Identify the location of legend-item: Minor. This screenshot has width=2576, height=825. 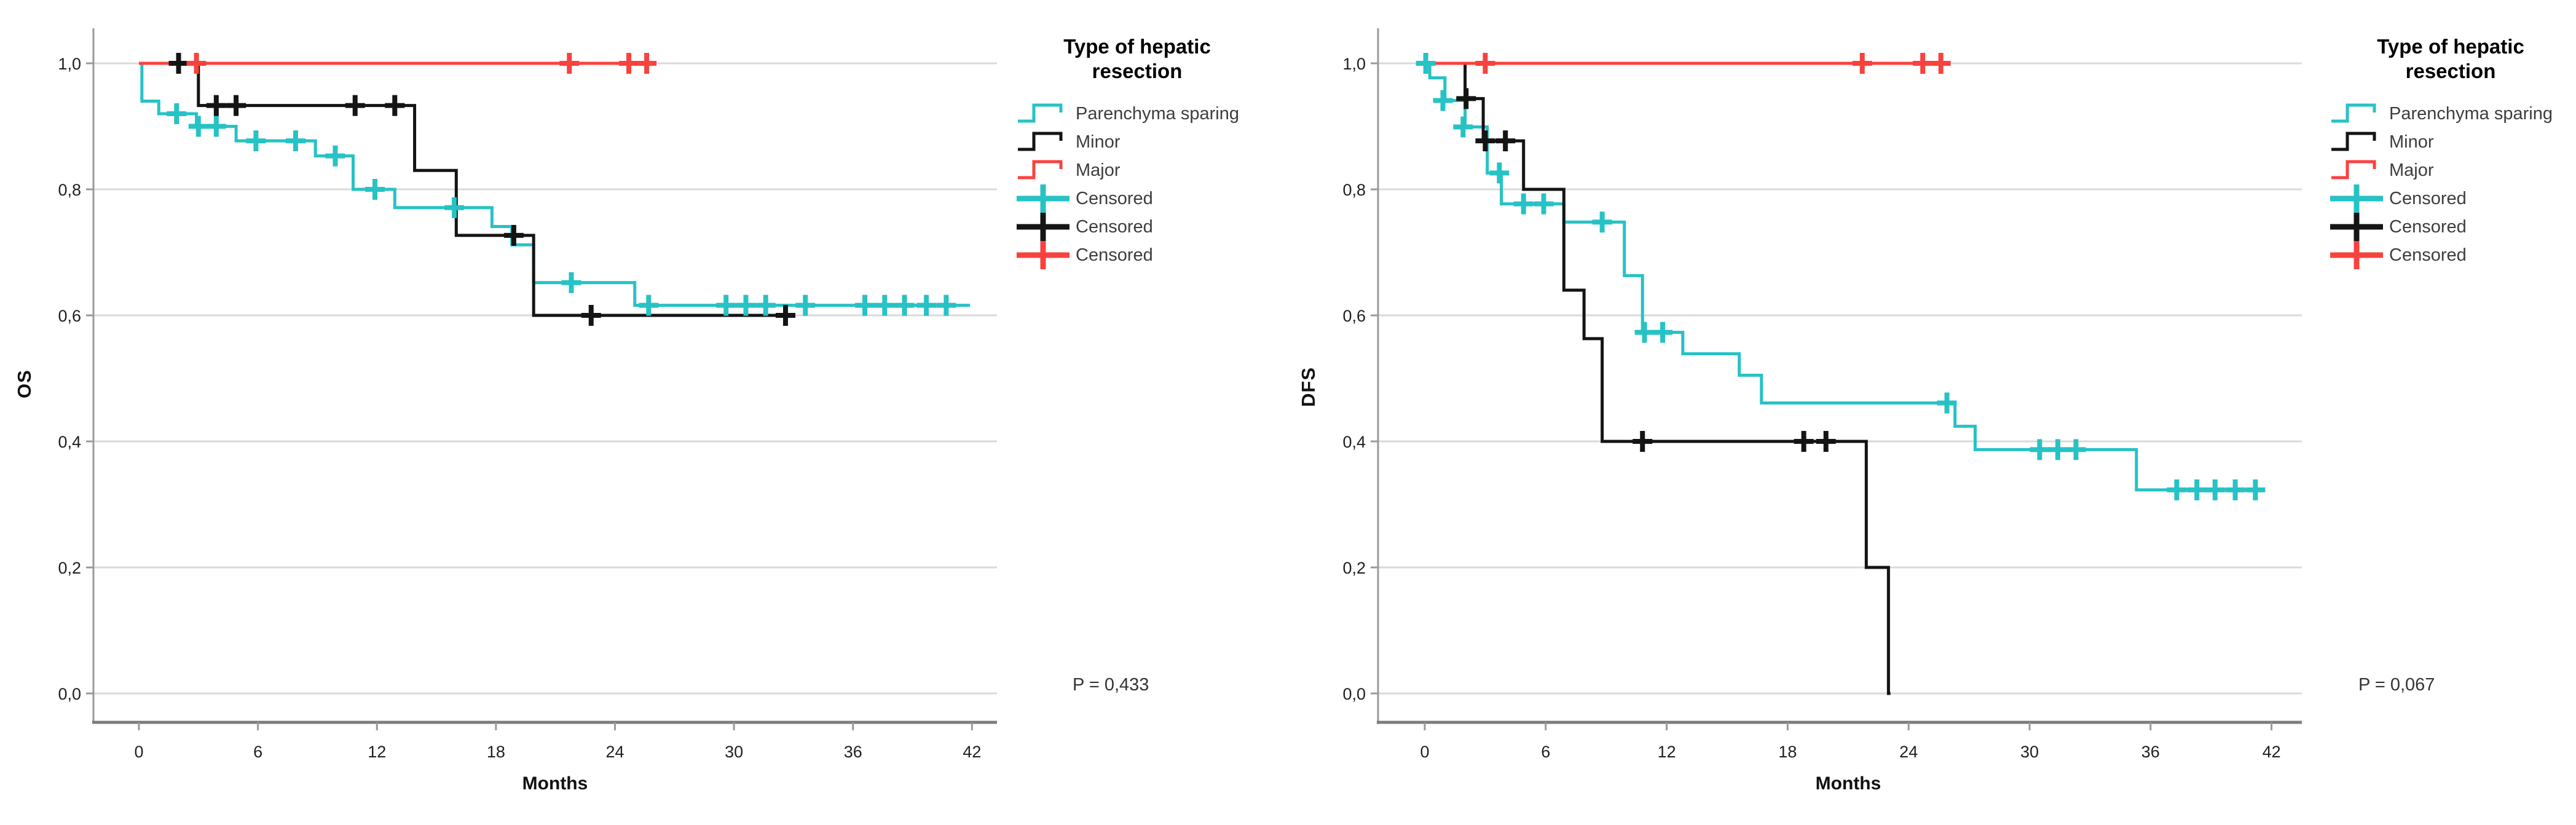
(2452, 142).